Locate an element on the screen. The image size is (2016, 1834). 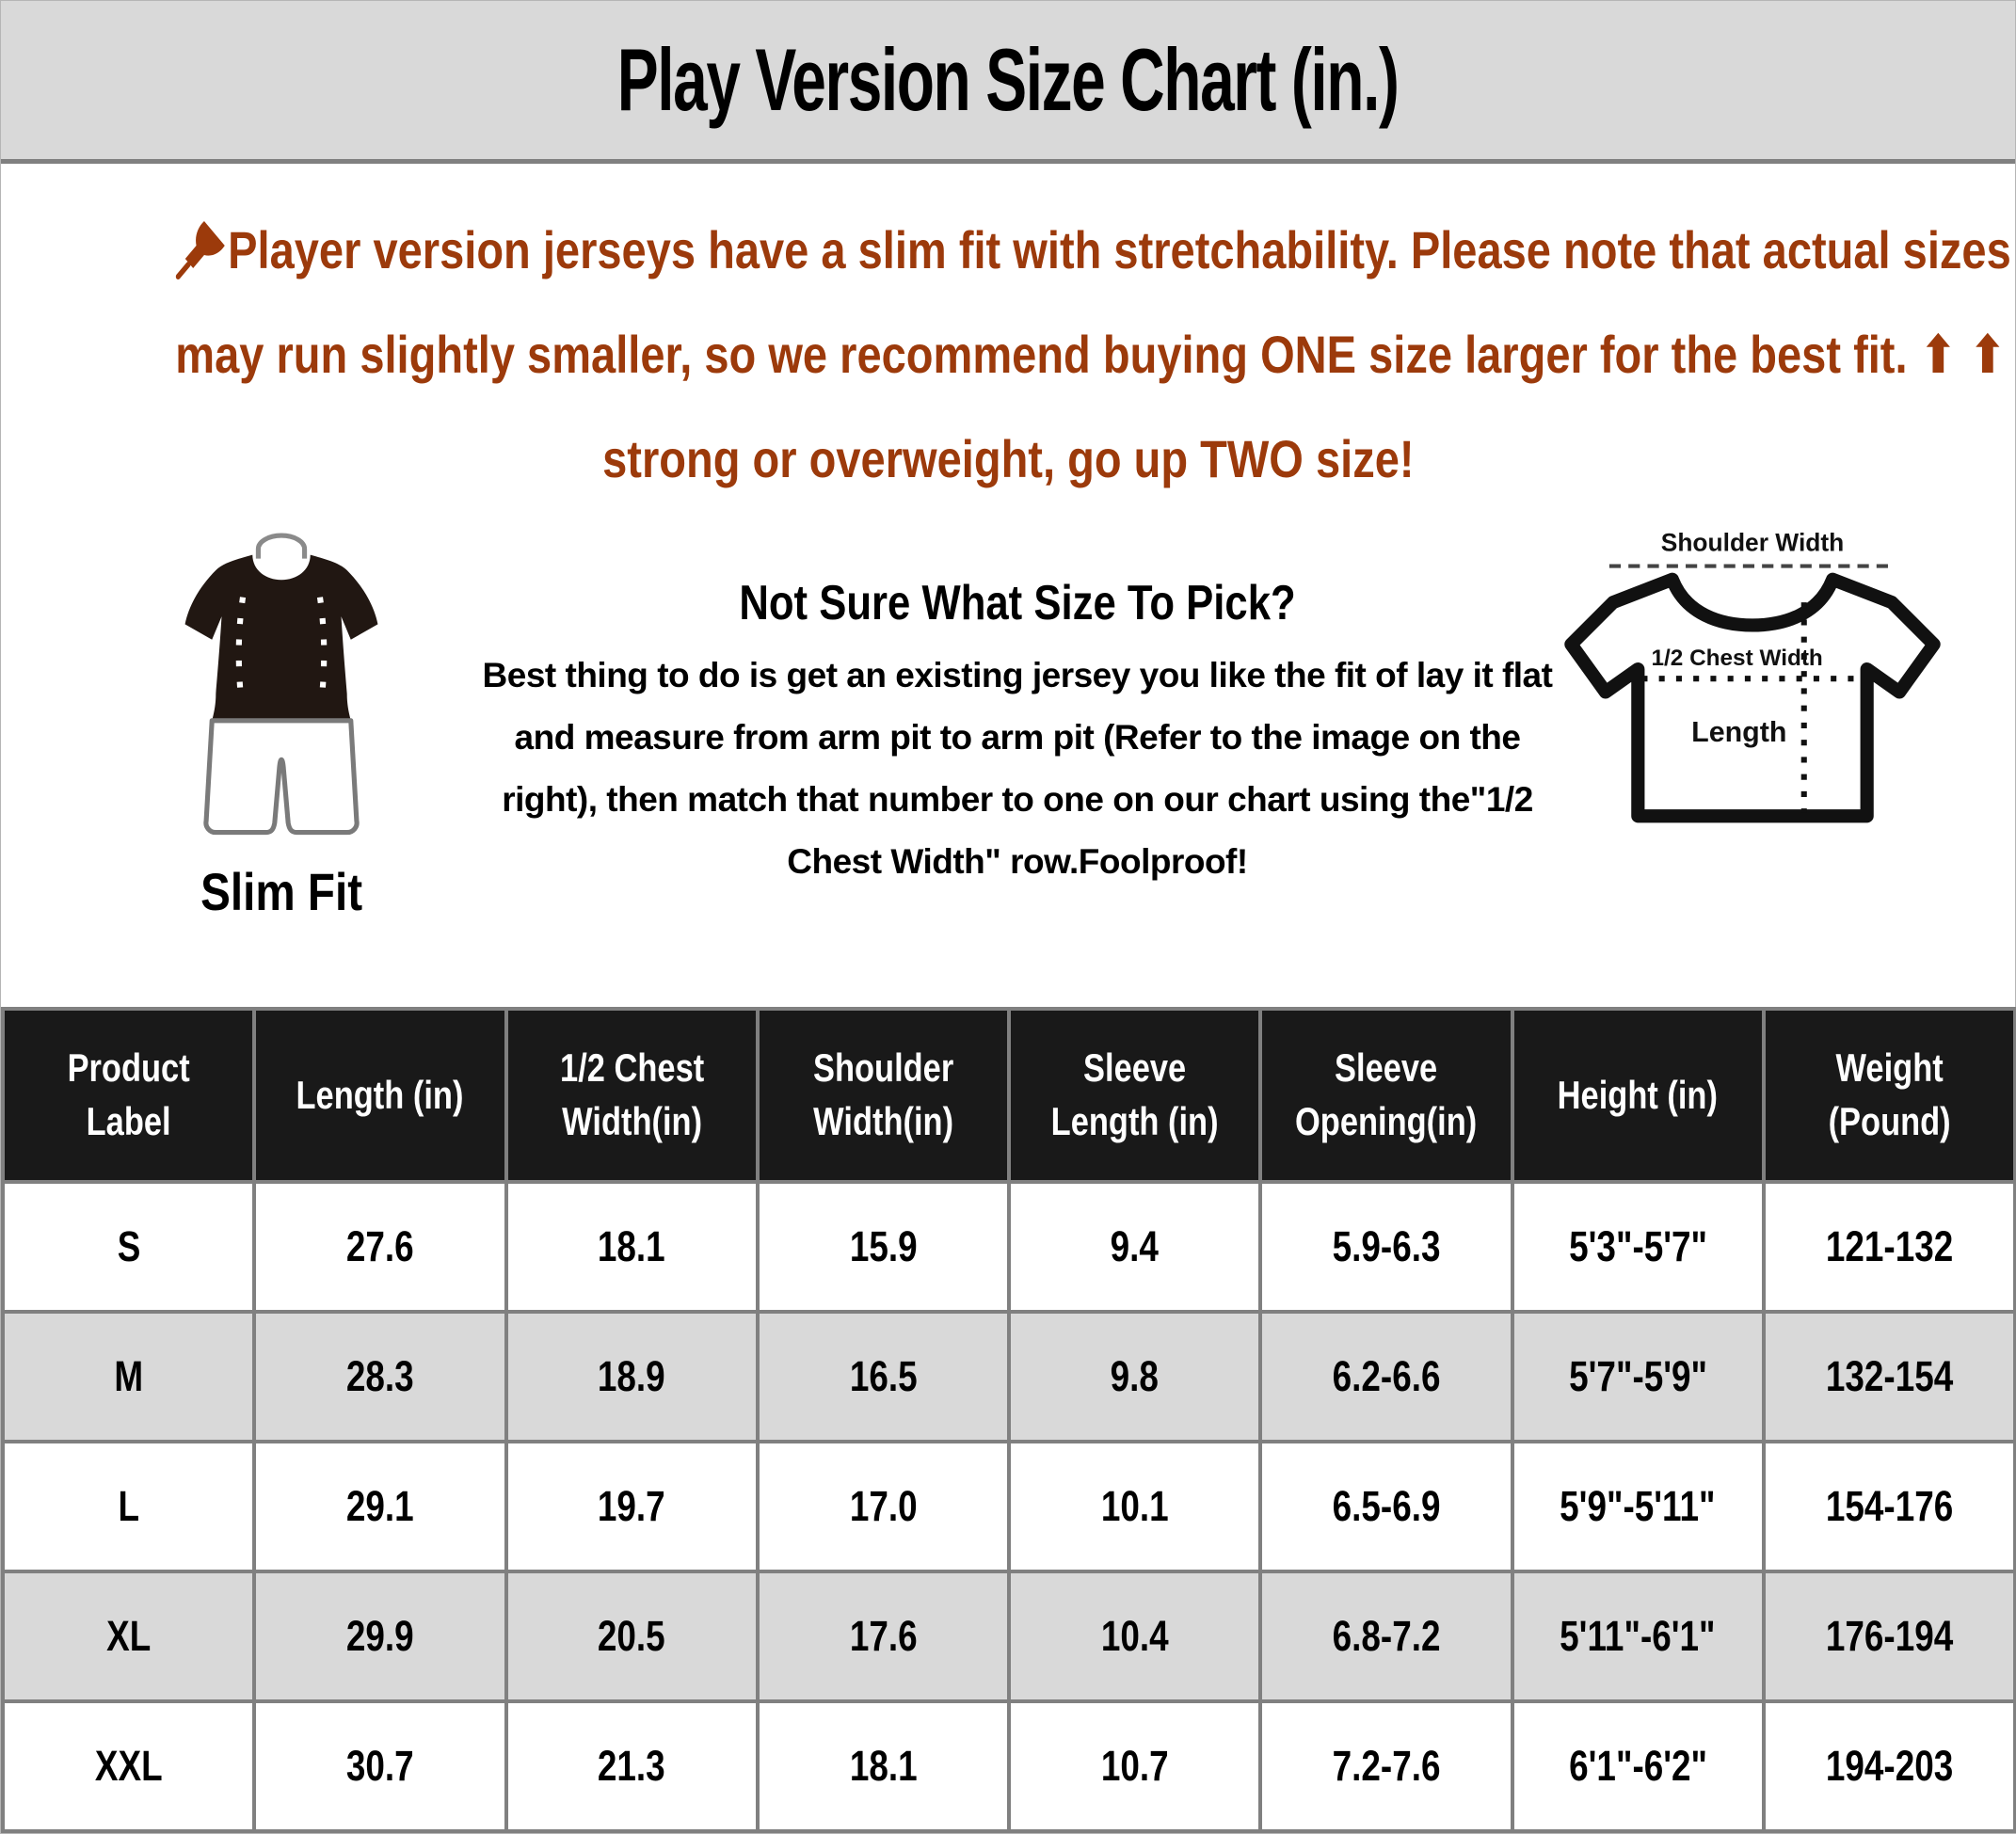
header-label: Shoulder Width(in) is located at coordinates (882, 1094).